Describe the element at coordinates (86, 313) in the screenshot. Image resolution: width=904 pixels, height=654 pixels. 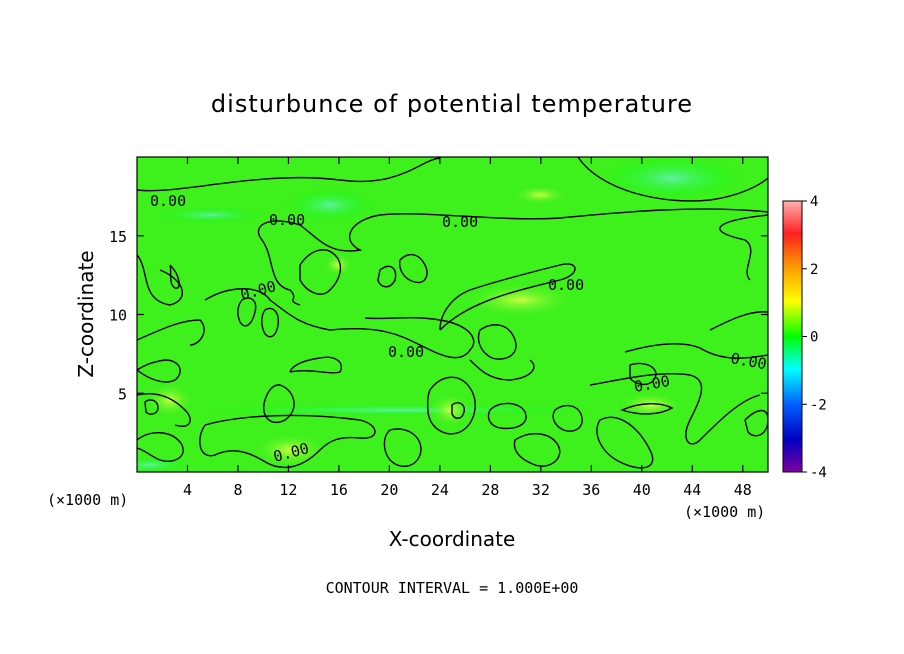
I see `y-axis-title: Z-coordinate` at that location.